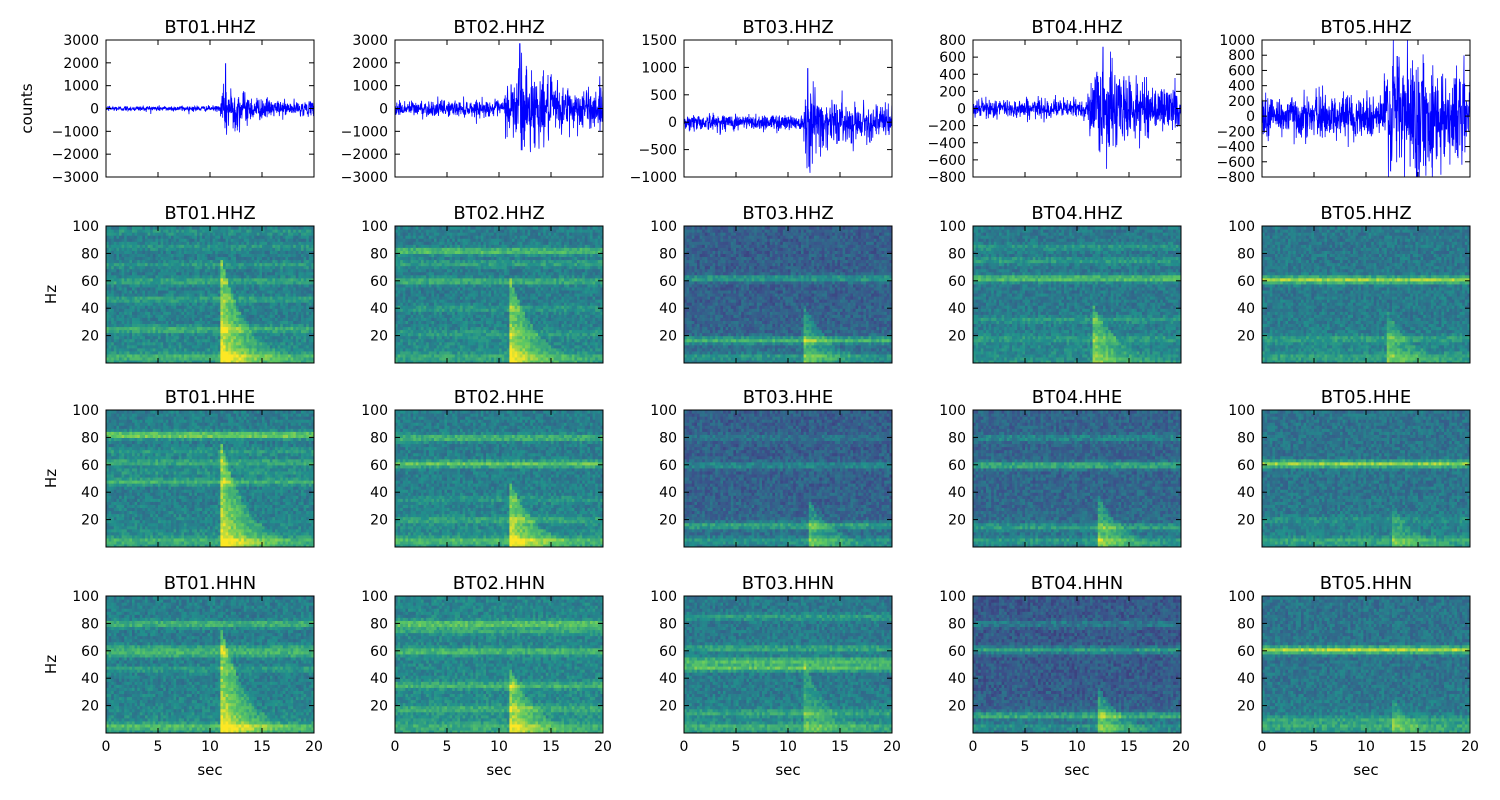 The width and height of the screenshot is (1500, 800). Describe the element at coordinates (1077, 583) in the screenshot. I see `panel-title: BT04.HHN` at that location.